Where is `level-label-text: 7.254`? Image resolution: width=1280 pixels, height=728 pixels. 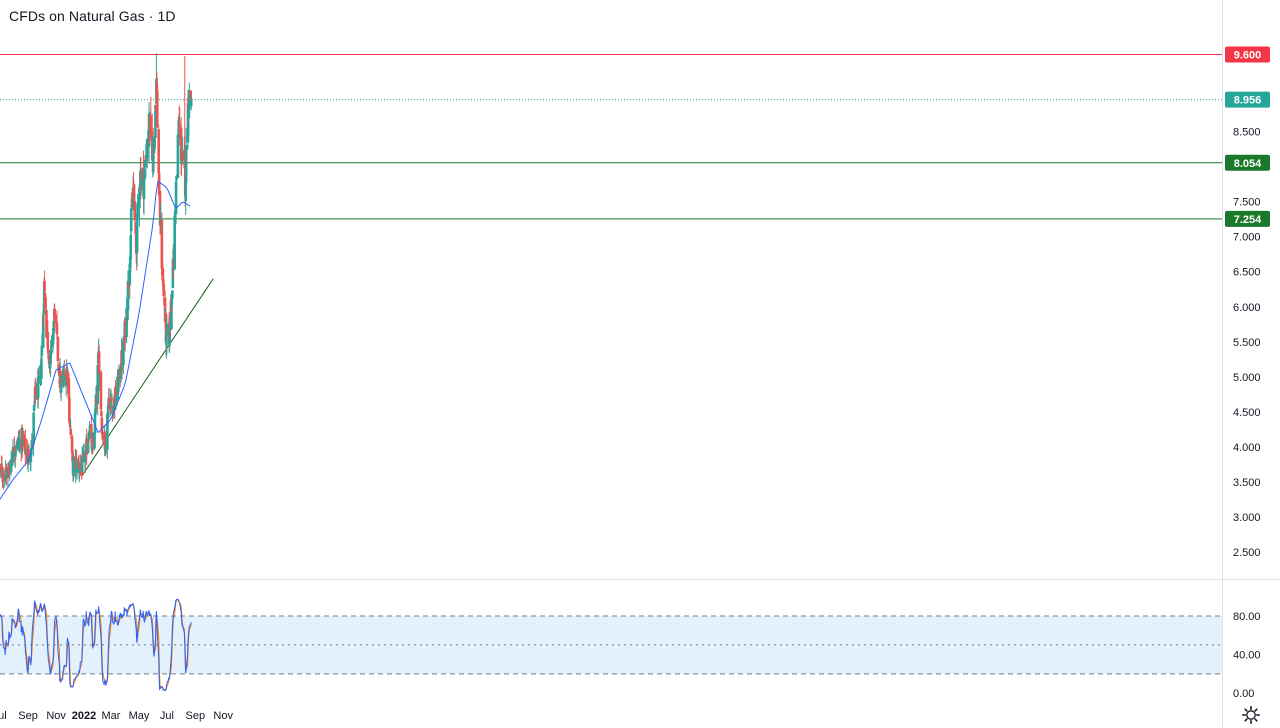
level-label-text: 7.254 is located at coordinates (1248, 220).